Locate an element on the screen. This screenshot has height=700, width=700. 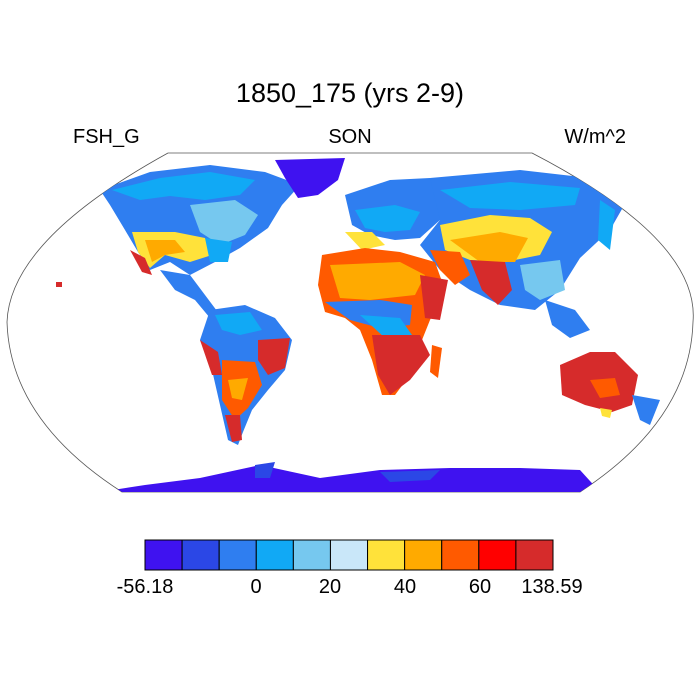
colorbar-tick-min: -56.18 is located at coordinates (145, 587).